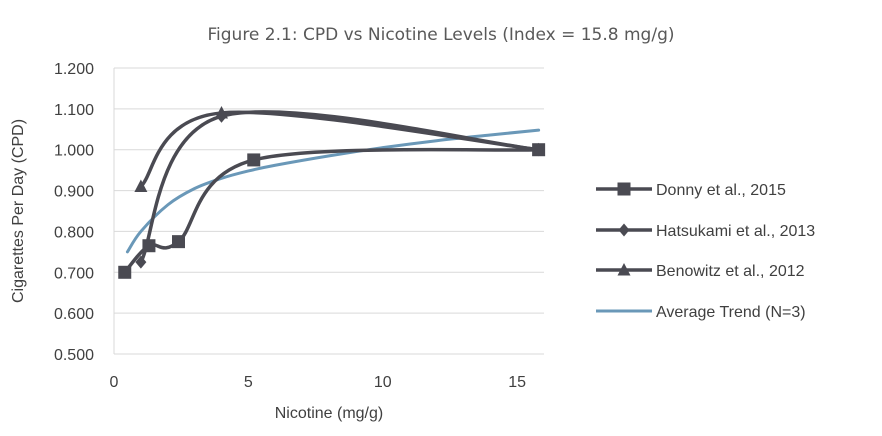  Describe the element at coordinates (730, 271) in the screenshot. I see `legend-label: Benowitz et al., 2012` at that location.